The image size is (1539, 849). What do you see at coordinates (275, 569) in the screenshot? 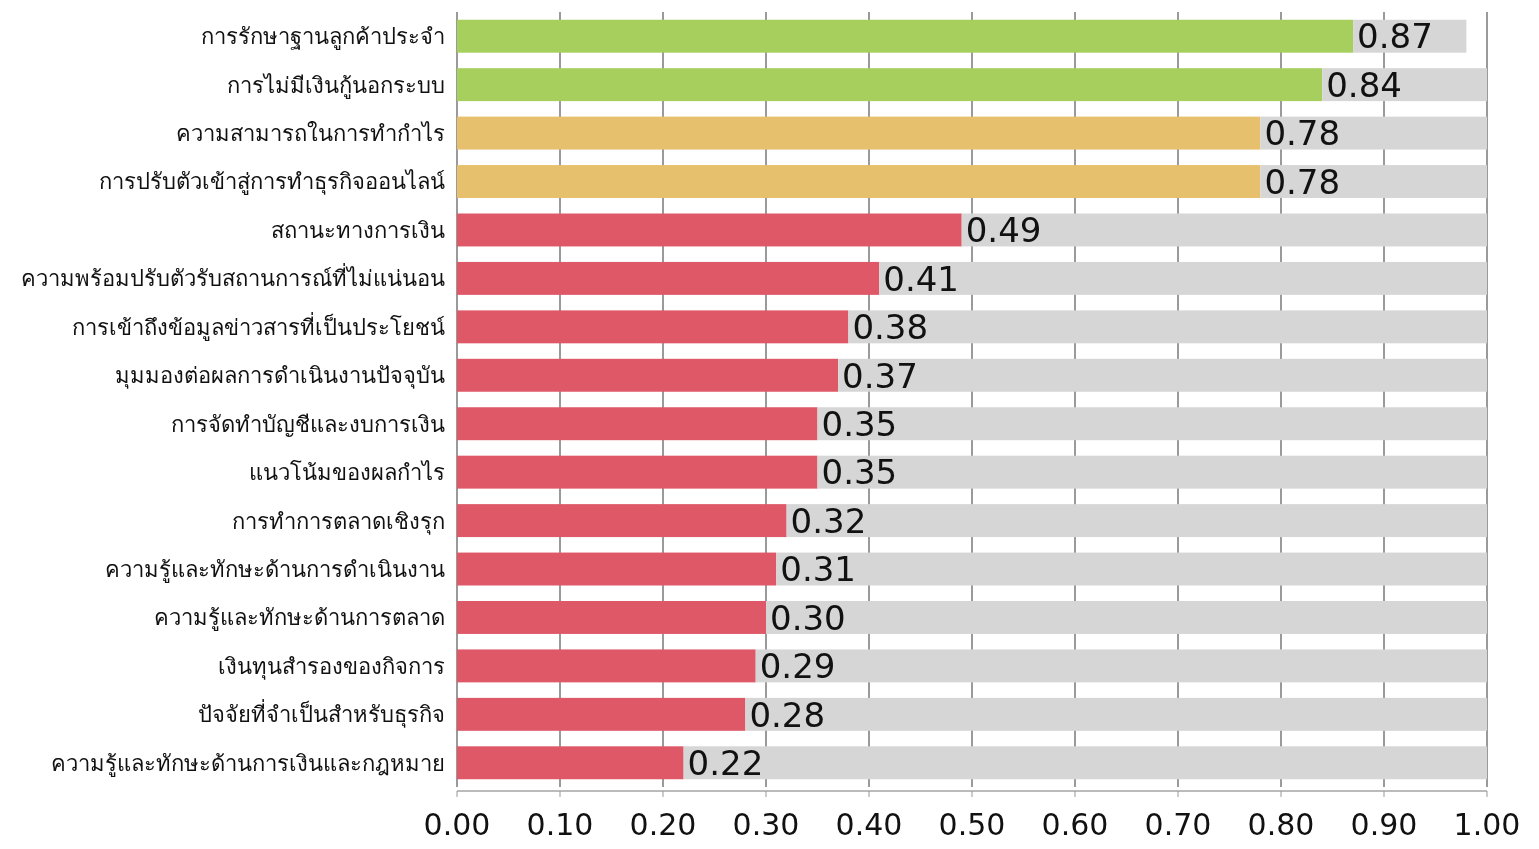
I see `y-tick-label: ความรู้และทักษะด้านการดำเนินงาน` at bounding box center [275, 569].